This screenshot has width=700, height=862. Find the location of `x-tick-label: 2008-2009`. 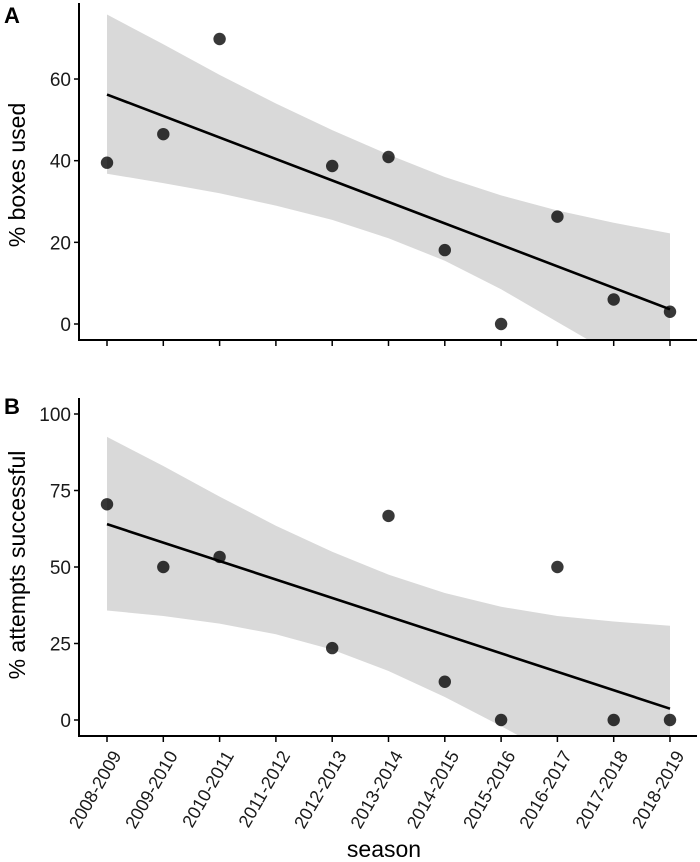

x-tick-label: 2008-2009 is located at coordinates (95, 789).